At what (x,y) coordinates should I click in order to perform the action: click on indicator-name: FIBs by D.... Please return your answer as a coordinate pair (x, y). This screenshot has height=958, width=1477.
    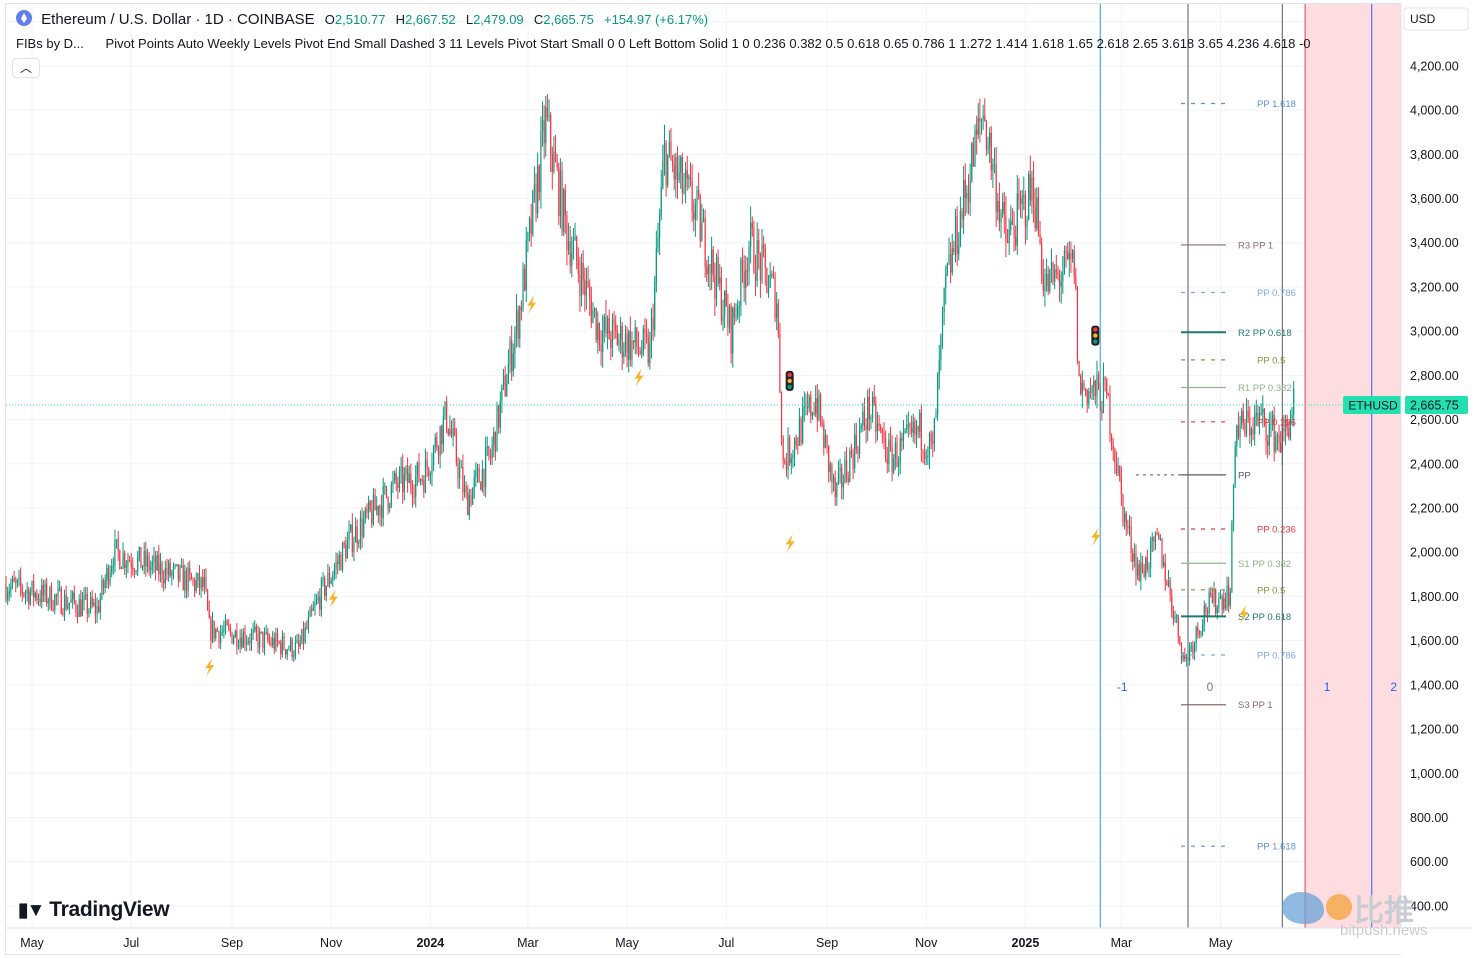
    Looking at the image, I should click on (50, 43).